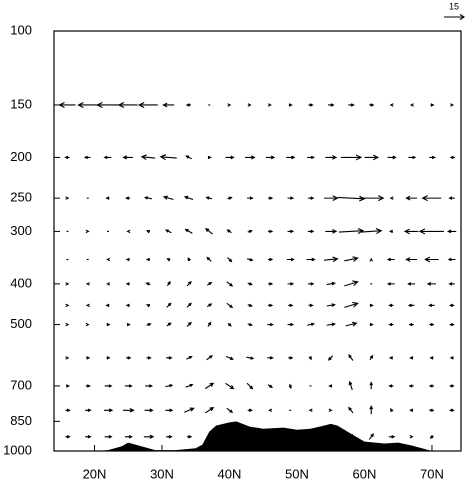 Image resolution: width=466 pixels, height=486 pixels. Describe the element at coordinates (21, 197) in the screenshot. I see `y-tick-label: 250` at that location.